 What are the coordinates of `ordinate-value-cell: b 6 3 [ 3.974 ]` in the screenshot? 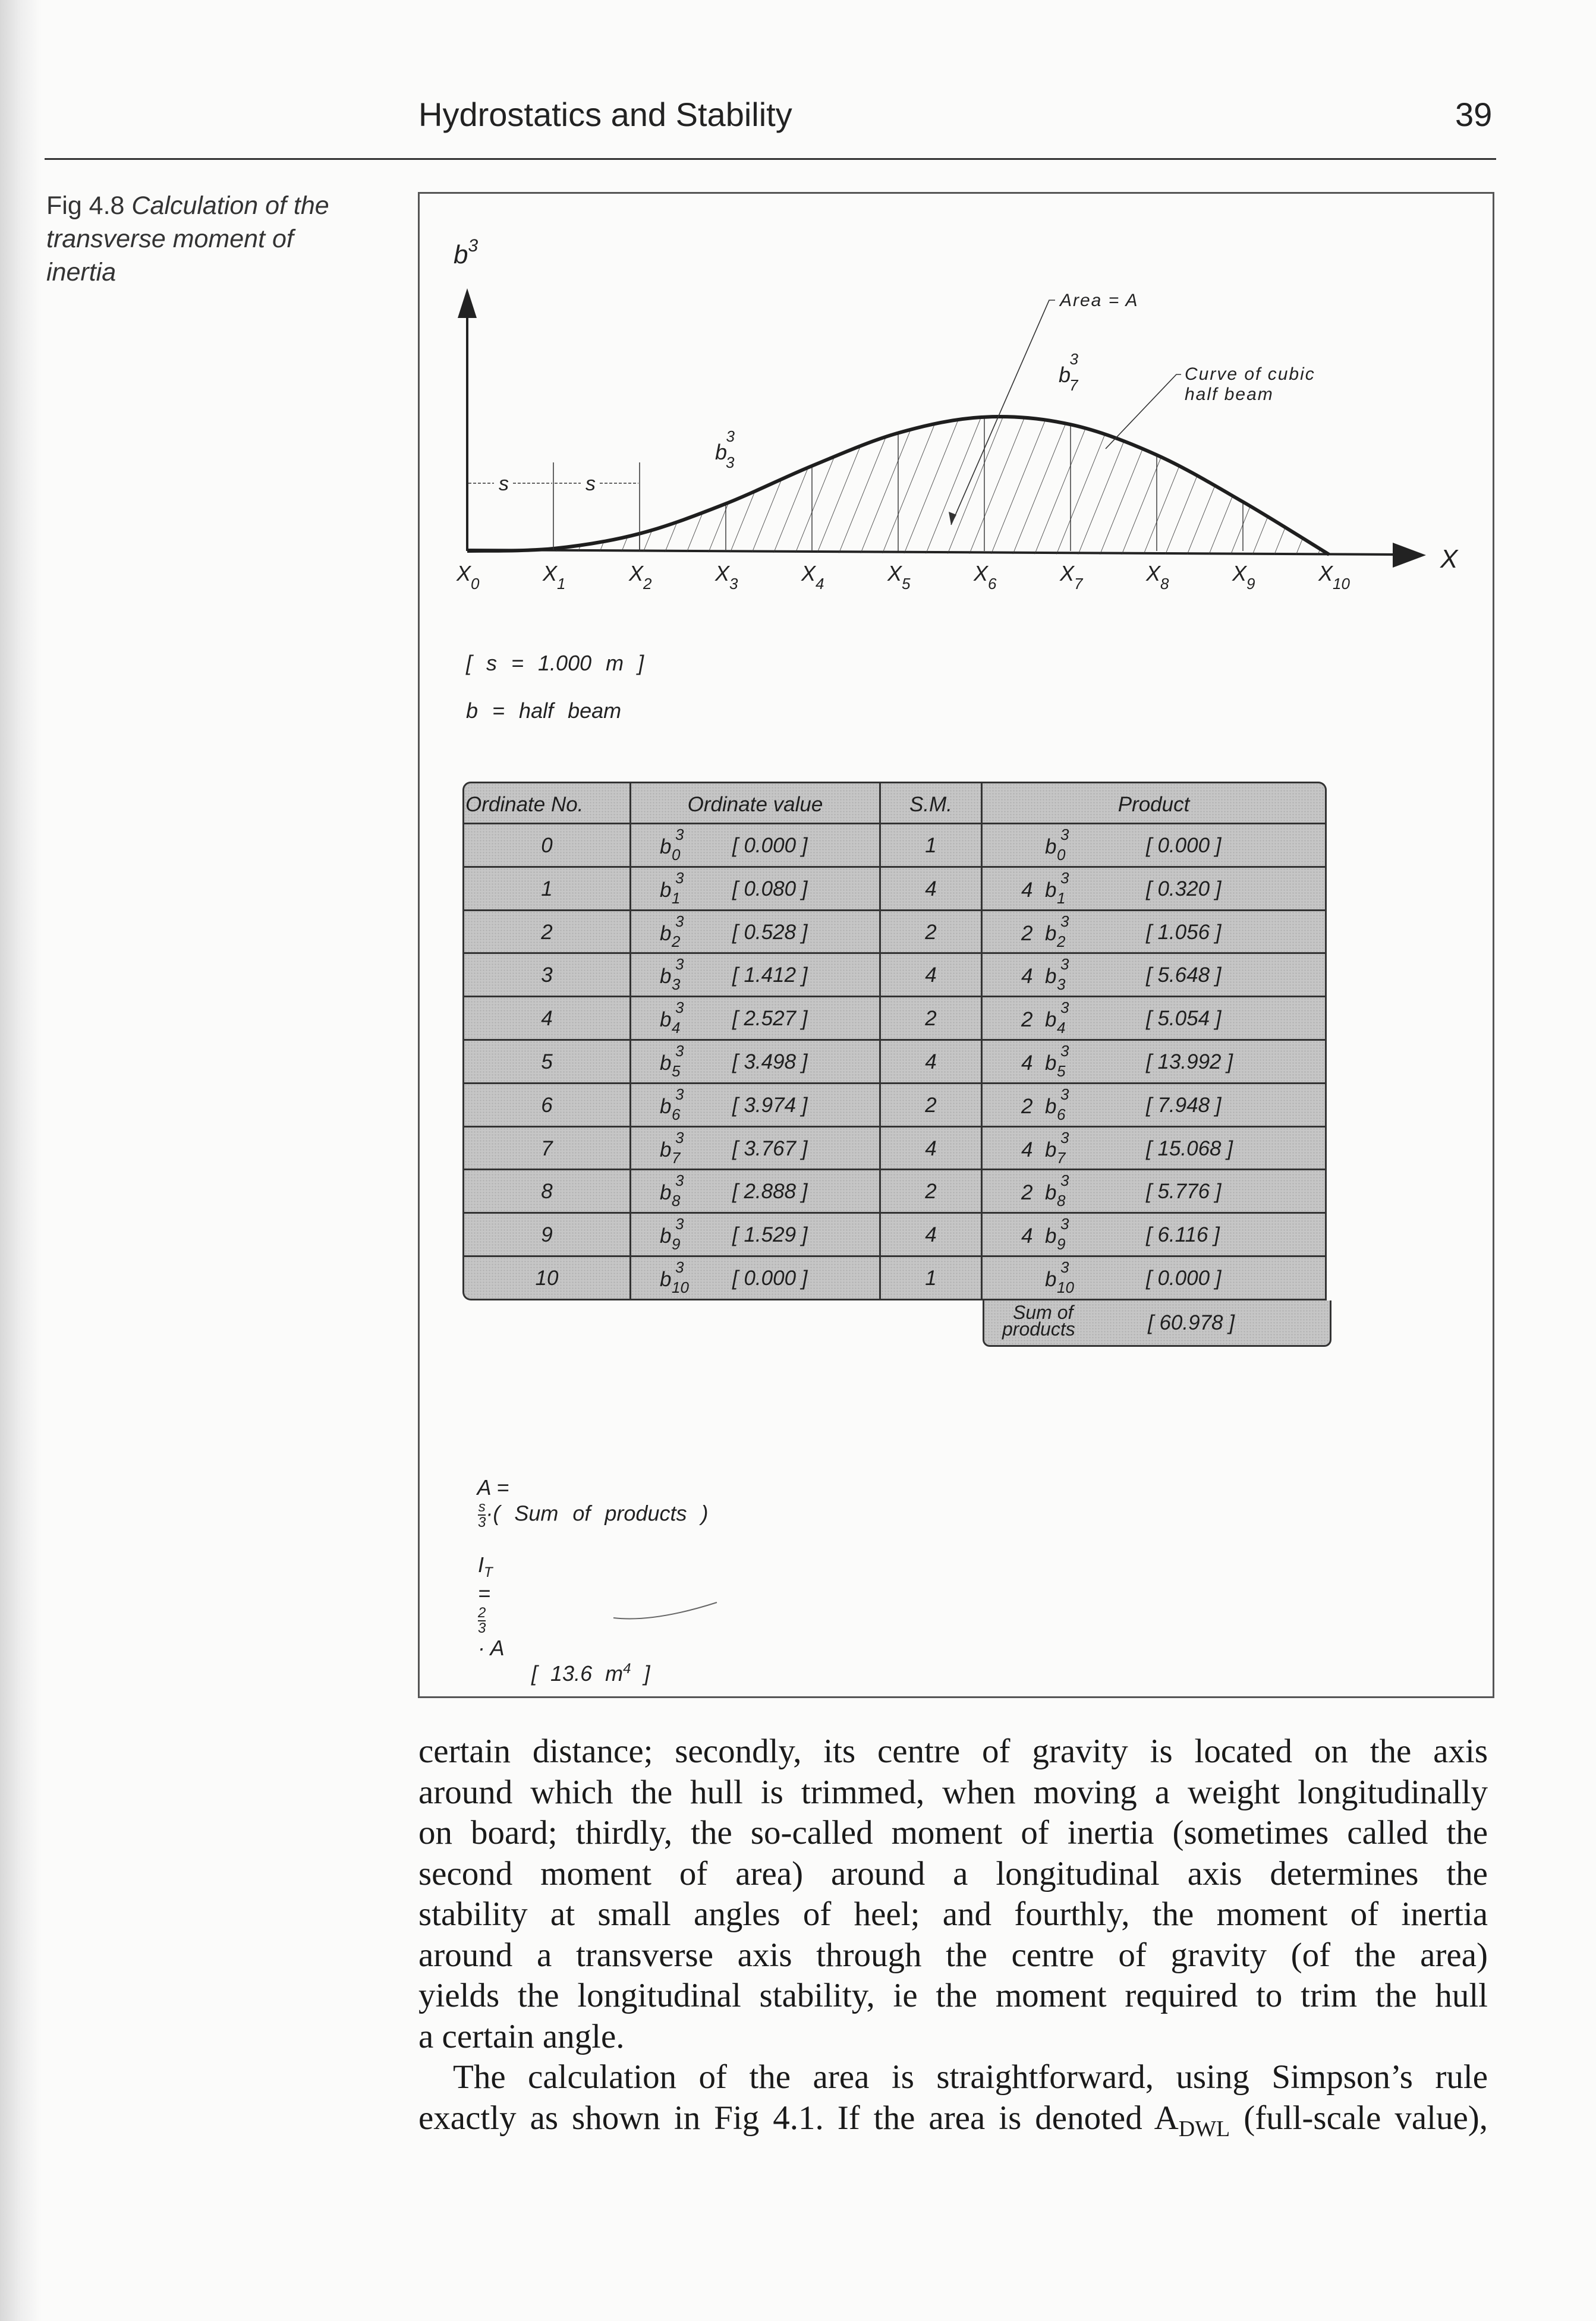 It's located at (756, 1106).